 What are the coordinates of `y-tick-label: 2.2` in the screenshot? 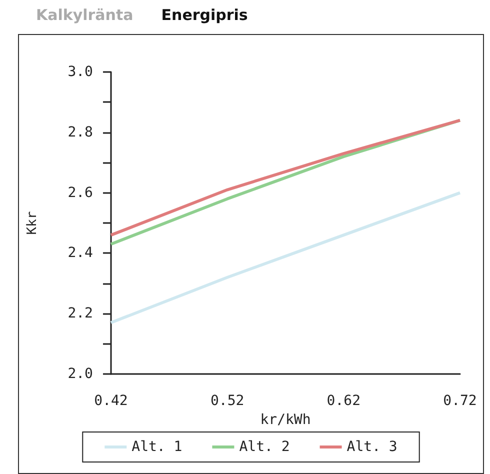 It's located at (80, 314).